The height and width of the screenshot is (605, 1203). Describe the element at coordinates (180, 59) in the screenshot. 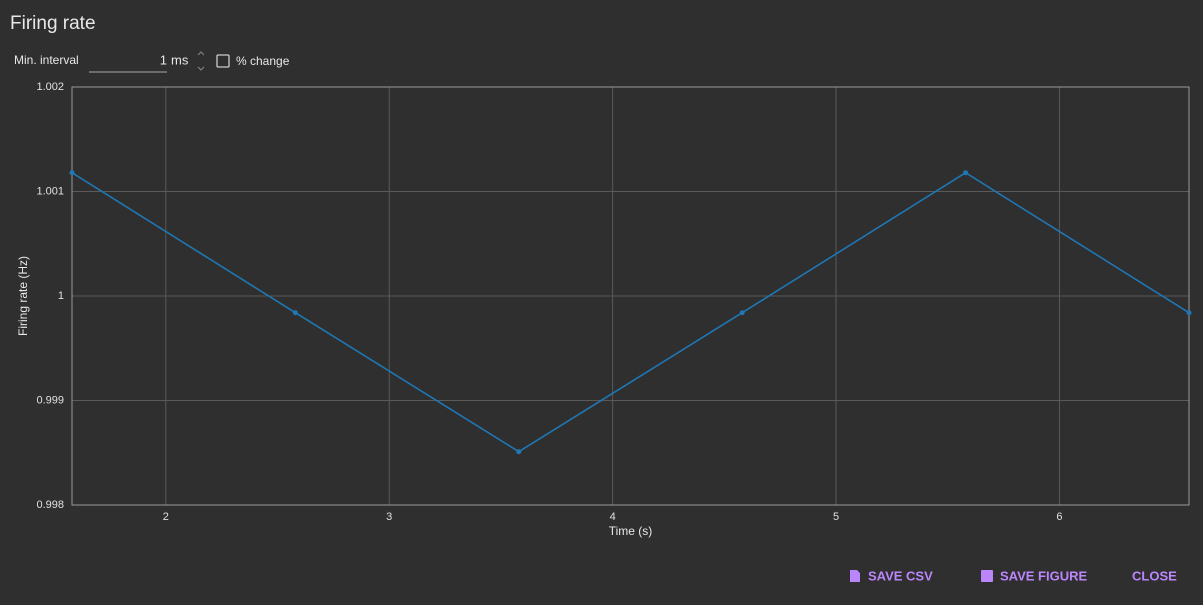

I see `unit-label: ms` at that location.